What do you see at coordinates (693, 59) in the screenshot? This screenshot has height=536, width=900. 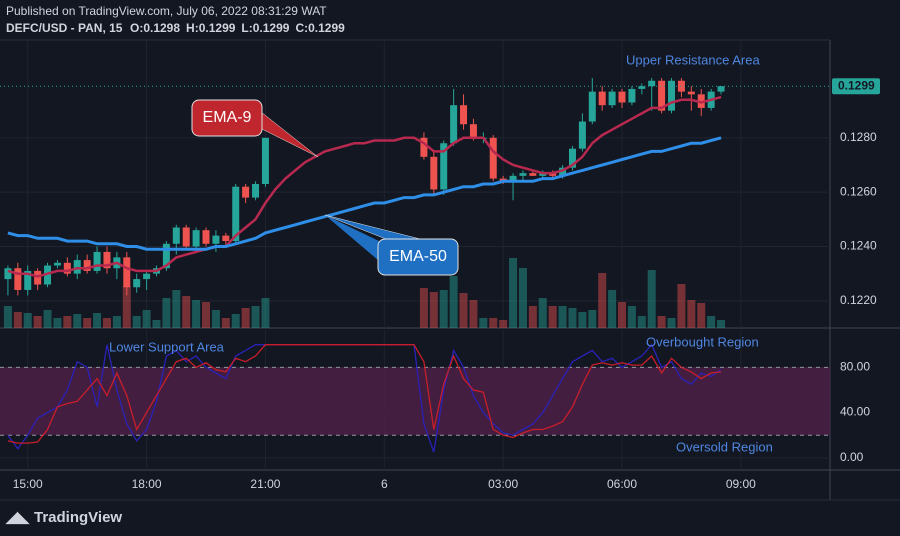 I see `annotation: Upper Resistance Area` at bounding box center [693, 59].